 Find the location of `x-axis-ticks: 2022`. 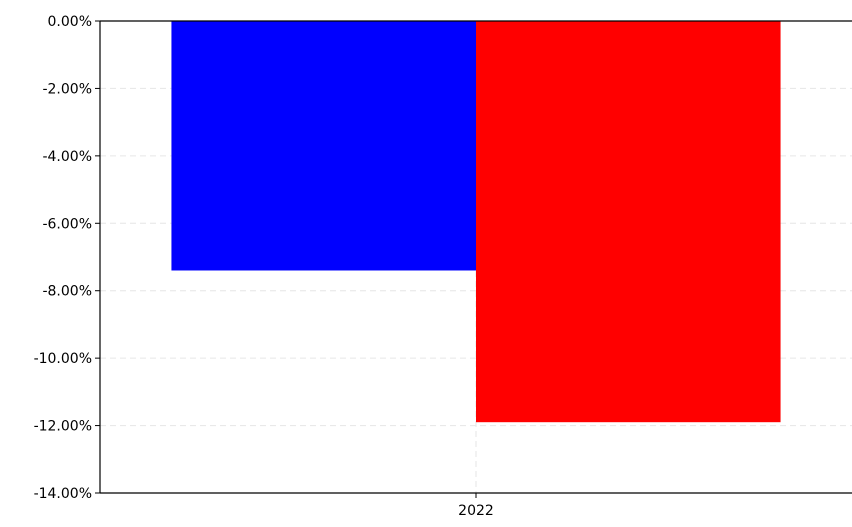

x-axis-ticks: 2022 is located at coordinates (476, 506).